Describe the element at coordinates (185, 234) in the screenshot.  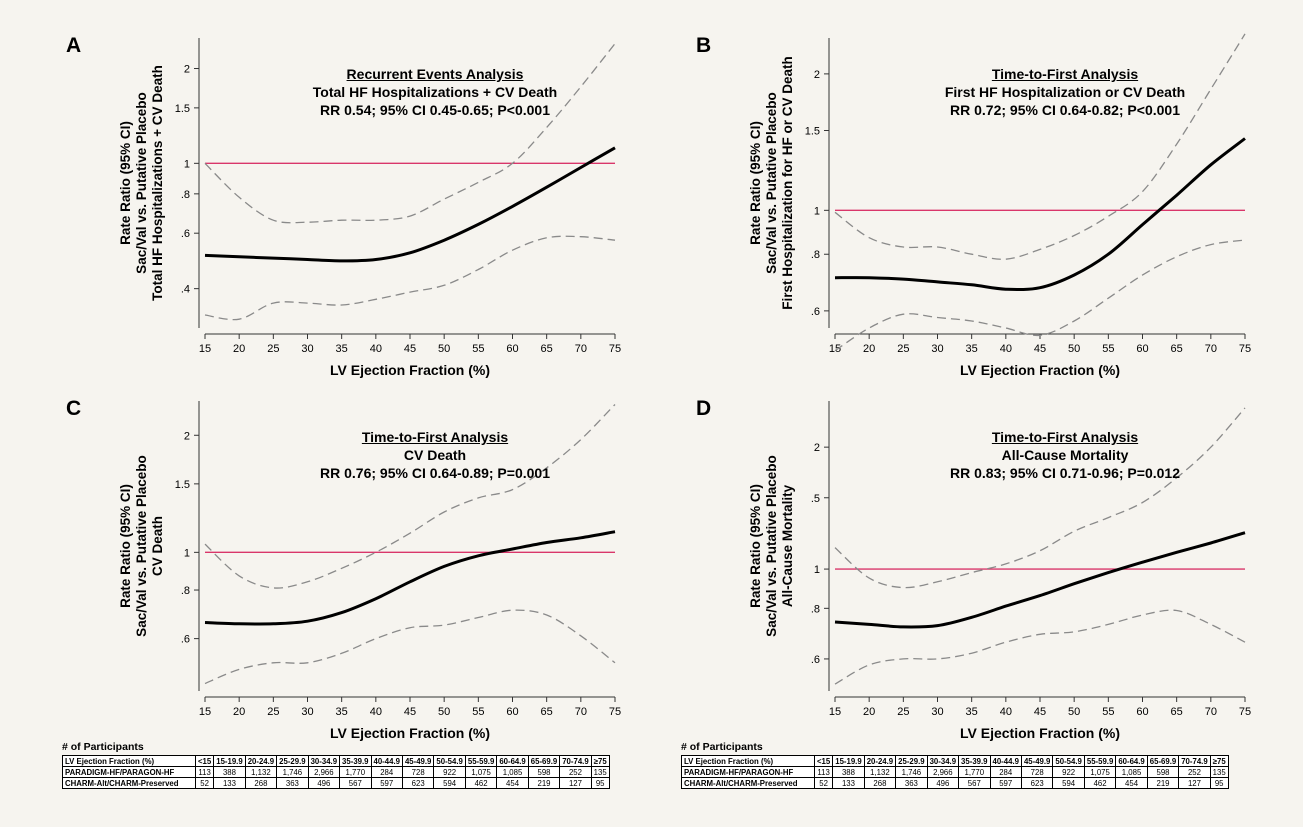
I see `y-tick-label: .6` at that location.